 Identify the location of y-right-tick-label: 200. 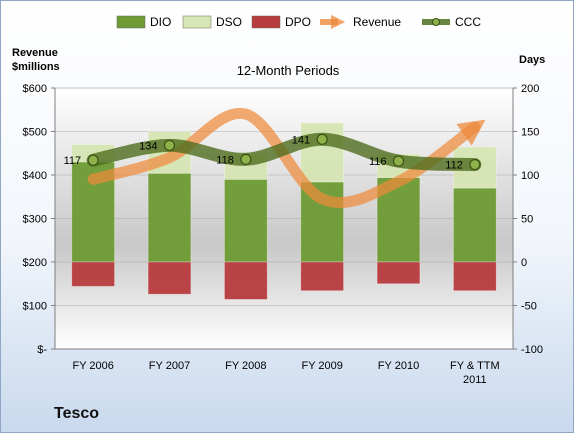
(530, 89).